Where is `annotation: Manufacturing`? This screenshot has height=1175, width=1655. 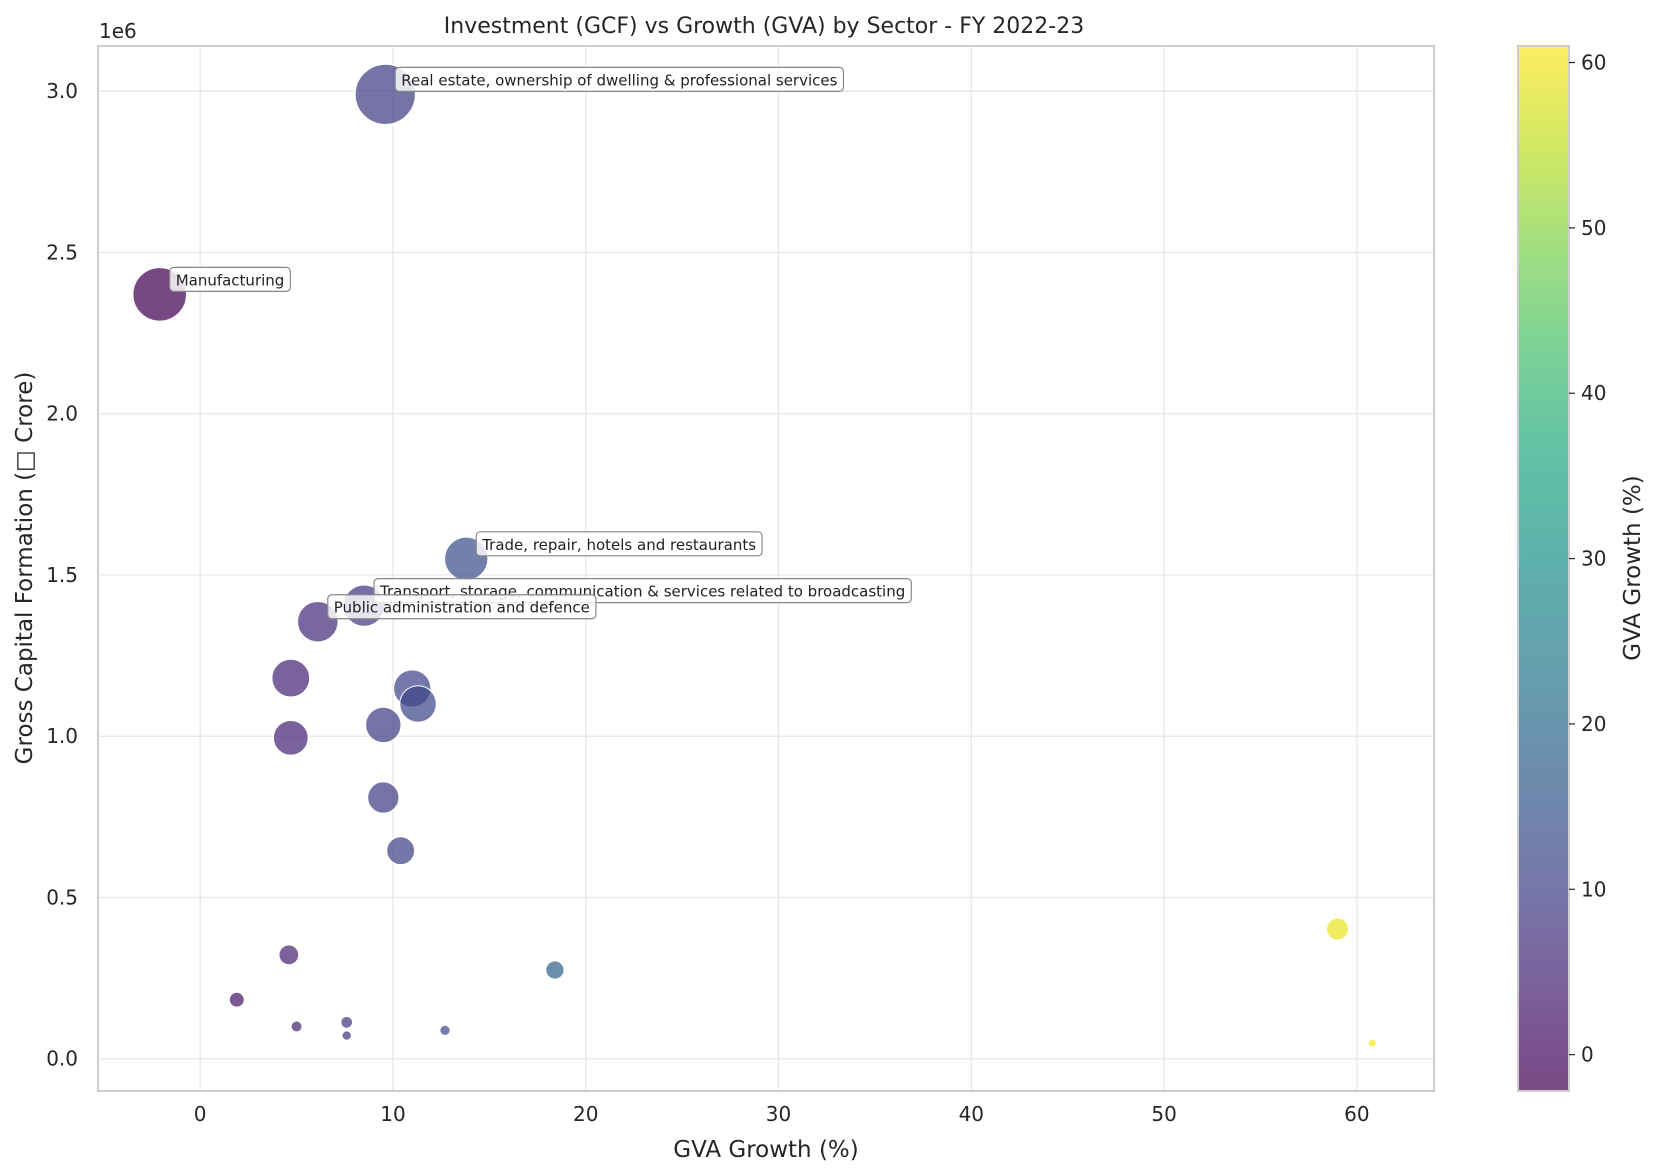 annotation: Manufacturing is located at coordinates (230, 279).